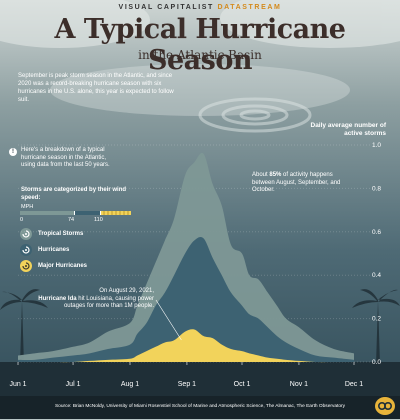 The width and height of the screenshot is (400, 420). Describe the element at coordinates (73, 384) in the screenshot. I see `x-tick-label: Jul 1` at that location.